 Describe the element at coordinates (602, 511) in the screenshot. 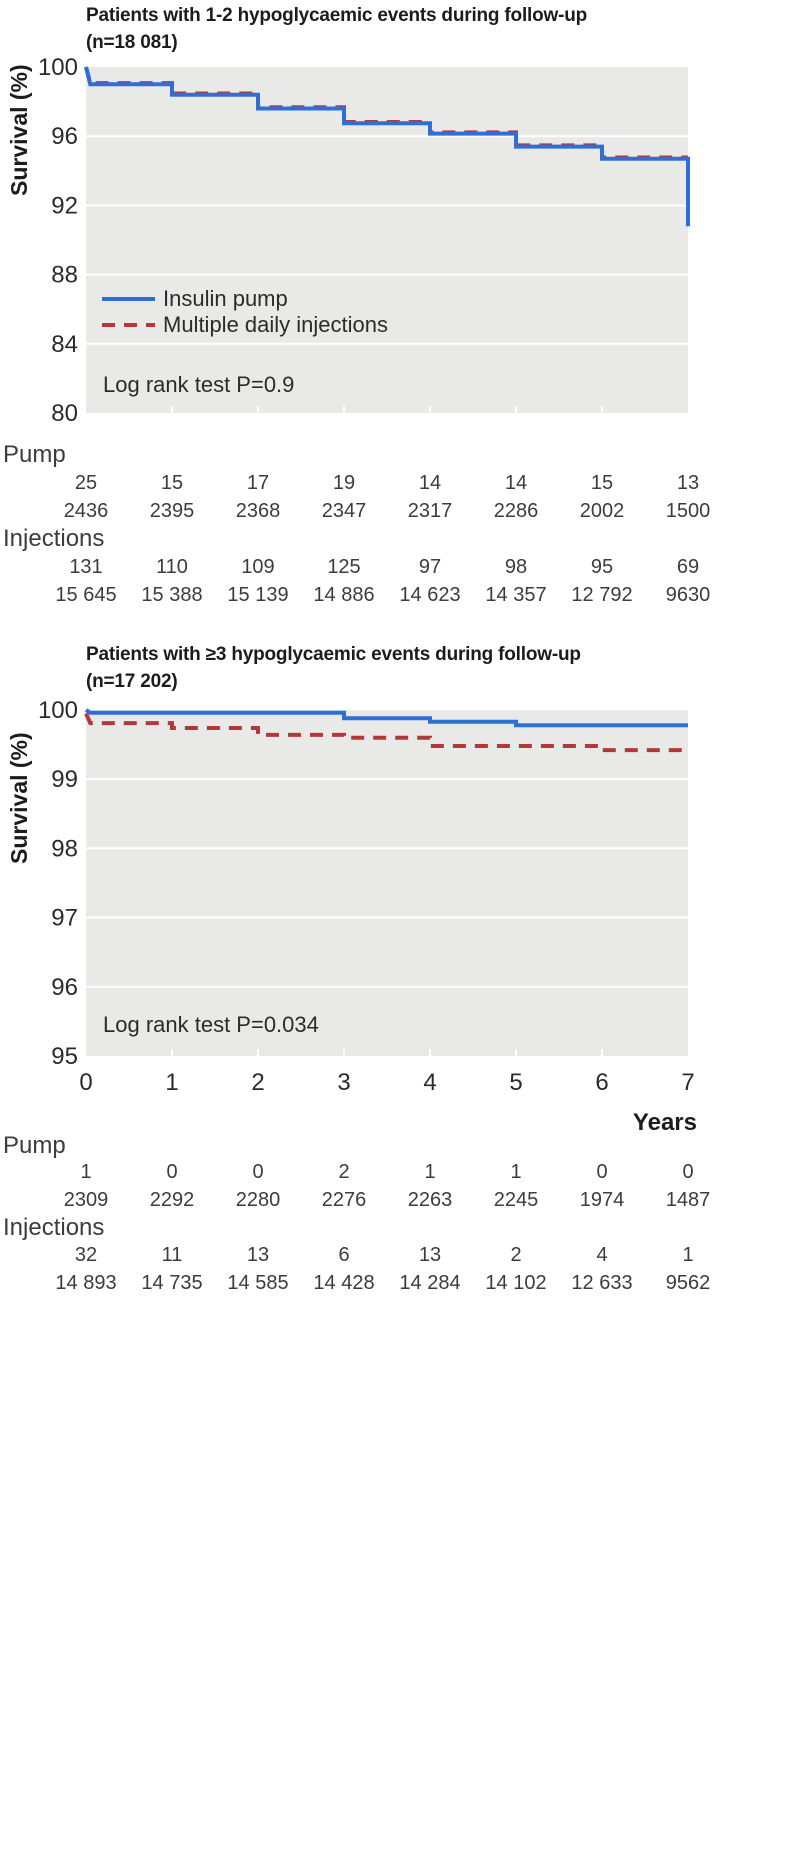

I see `risk-cell: 2002` at that location.